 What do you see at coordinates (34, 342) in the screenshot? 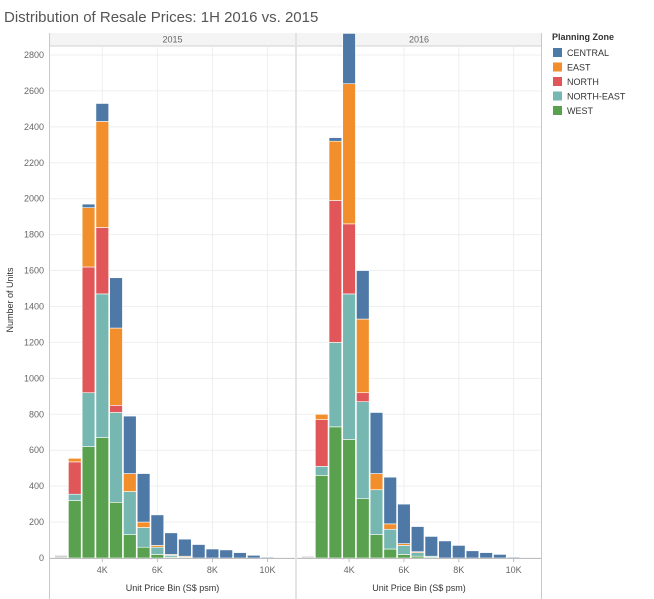
I see `y-tick-label: 1200` at bounding box center [34, 342].